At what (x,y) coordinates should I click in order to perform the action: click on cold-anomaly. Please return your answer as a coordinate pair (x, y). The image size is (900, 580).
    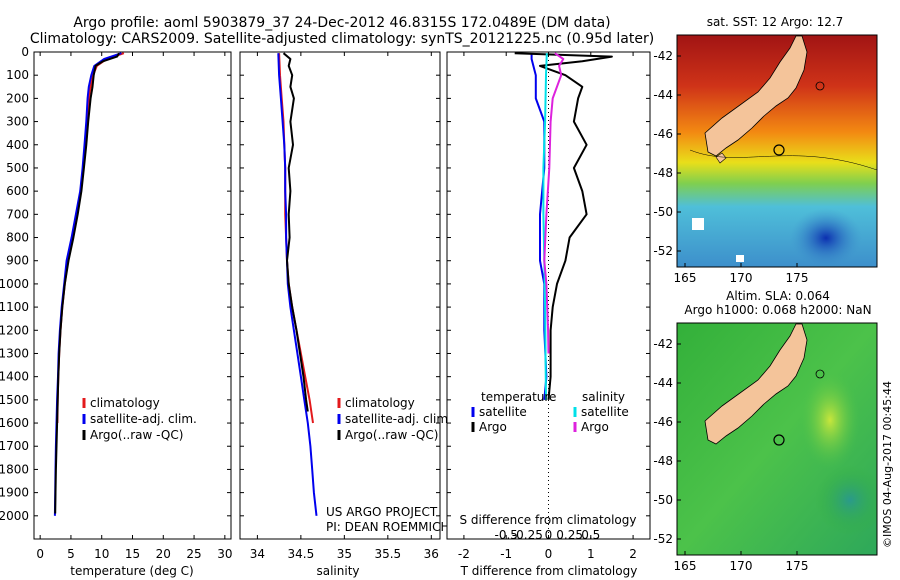
    Looking at the image, I should click on (826, 237).